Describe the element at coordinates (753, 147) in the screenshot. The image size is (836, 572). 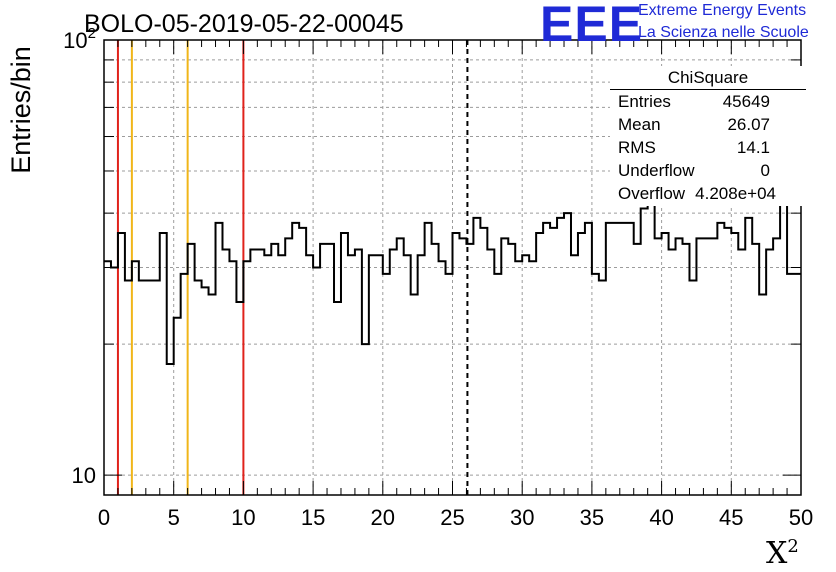
I see `stats-value: 14.1` at that location.